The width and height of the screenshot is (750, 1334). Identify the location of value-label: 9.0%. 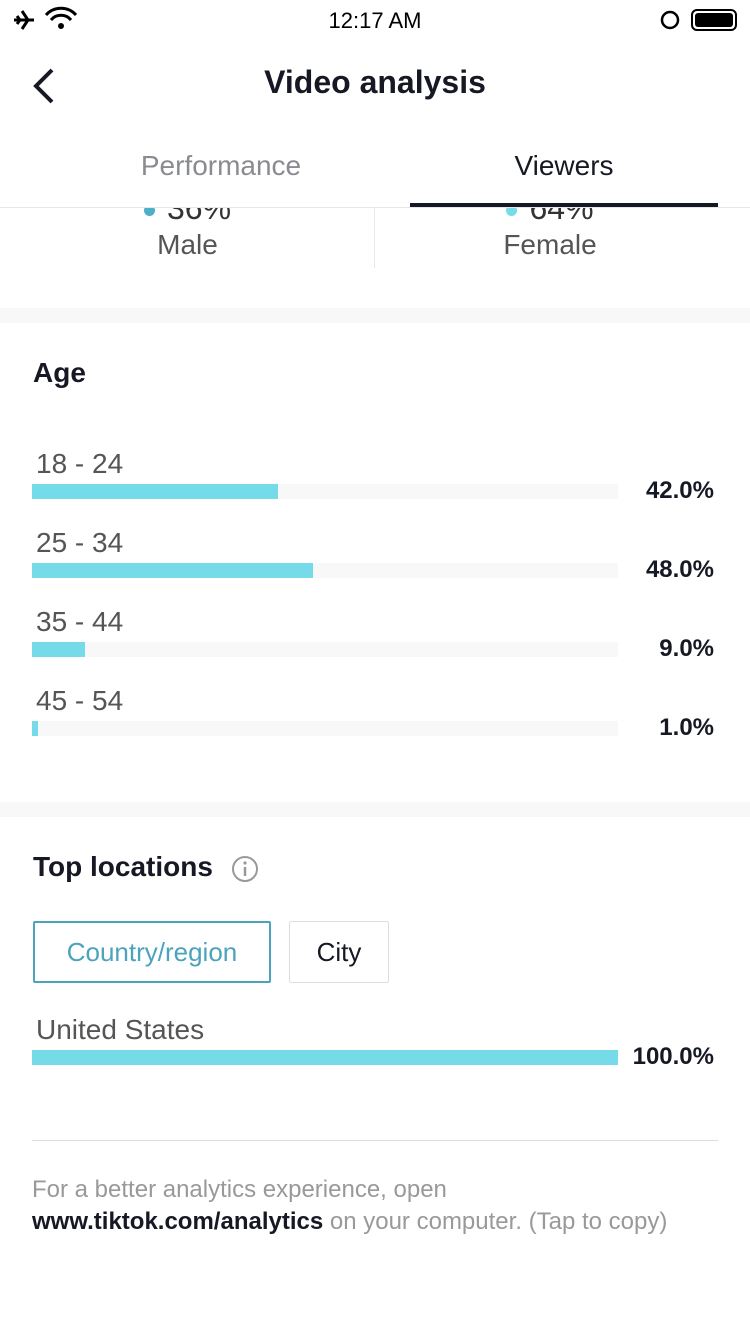
(686, 648).